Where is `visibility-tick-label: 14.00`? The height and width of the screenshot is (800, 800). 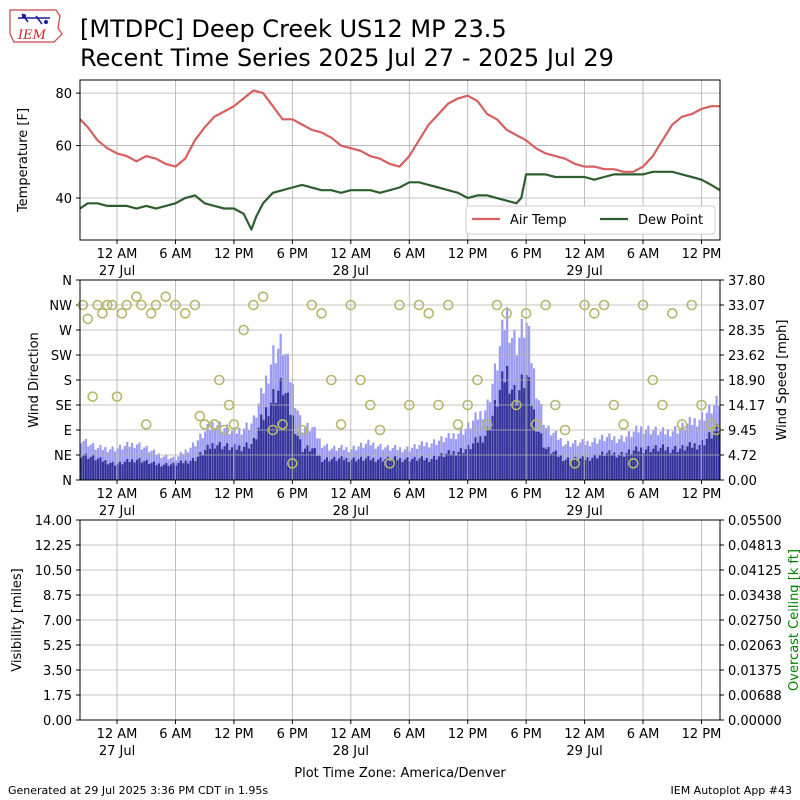 visibility-tick-label: 14.00 is located at coordinates (53, 521).